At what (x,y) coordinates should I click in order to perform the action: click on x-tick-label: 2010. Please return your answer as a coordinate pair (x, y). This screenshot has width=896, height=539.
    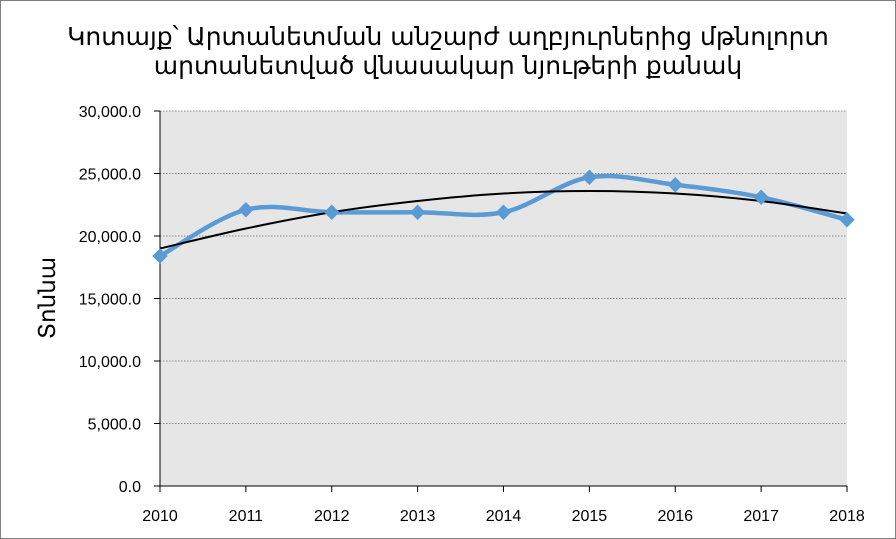
    Looking at the image, I should click on (160, 516).